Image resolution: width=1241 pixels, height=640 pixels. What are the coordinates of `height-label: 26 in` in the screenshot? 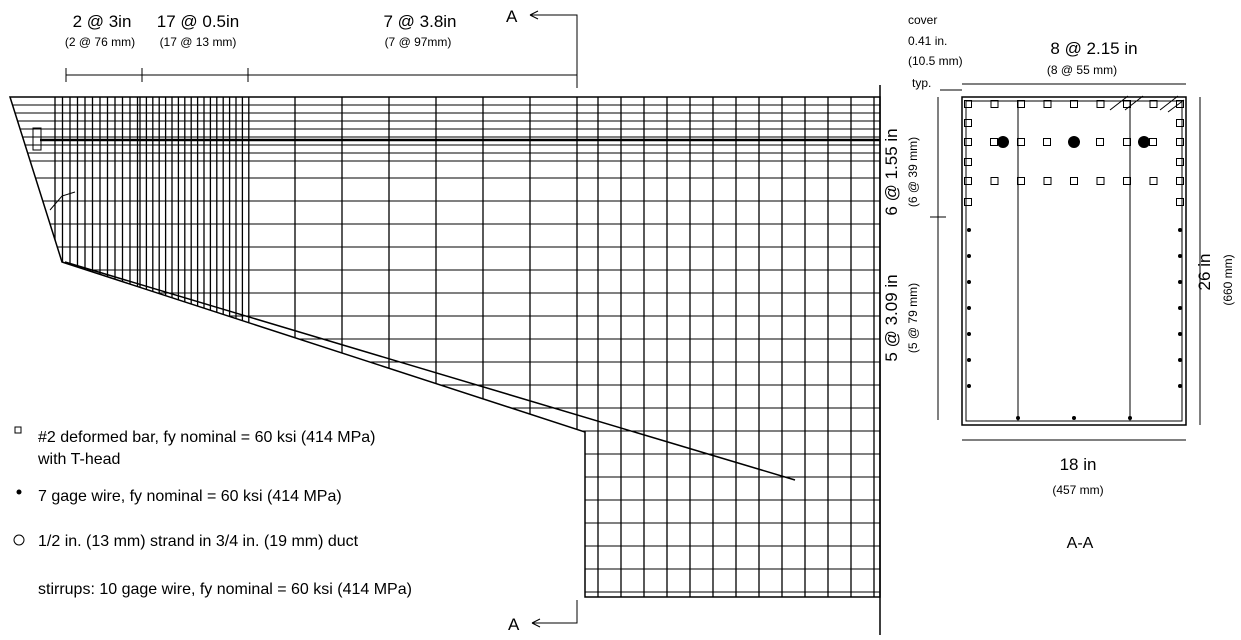 It's located at (1204, 272).